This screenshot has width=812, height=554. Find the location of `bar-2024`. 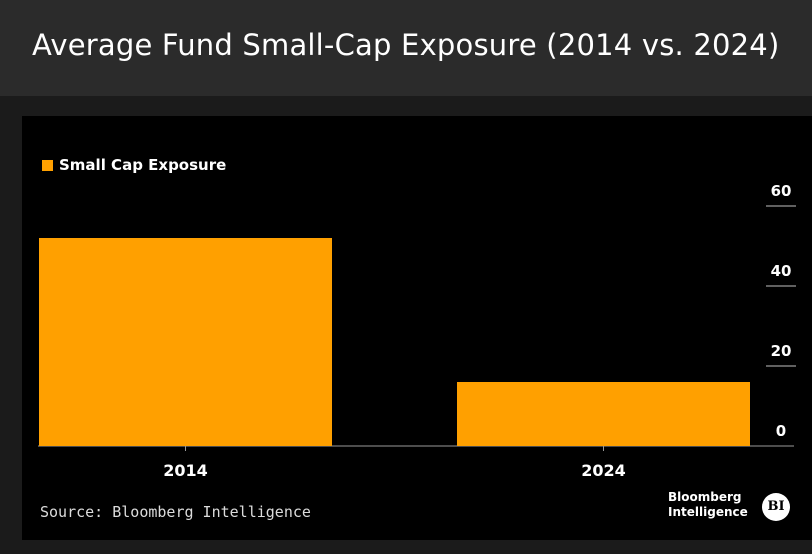

bar-2024 is located at coordinates (603, 414).